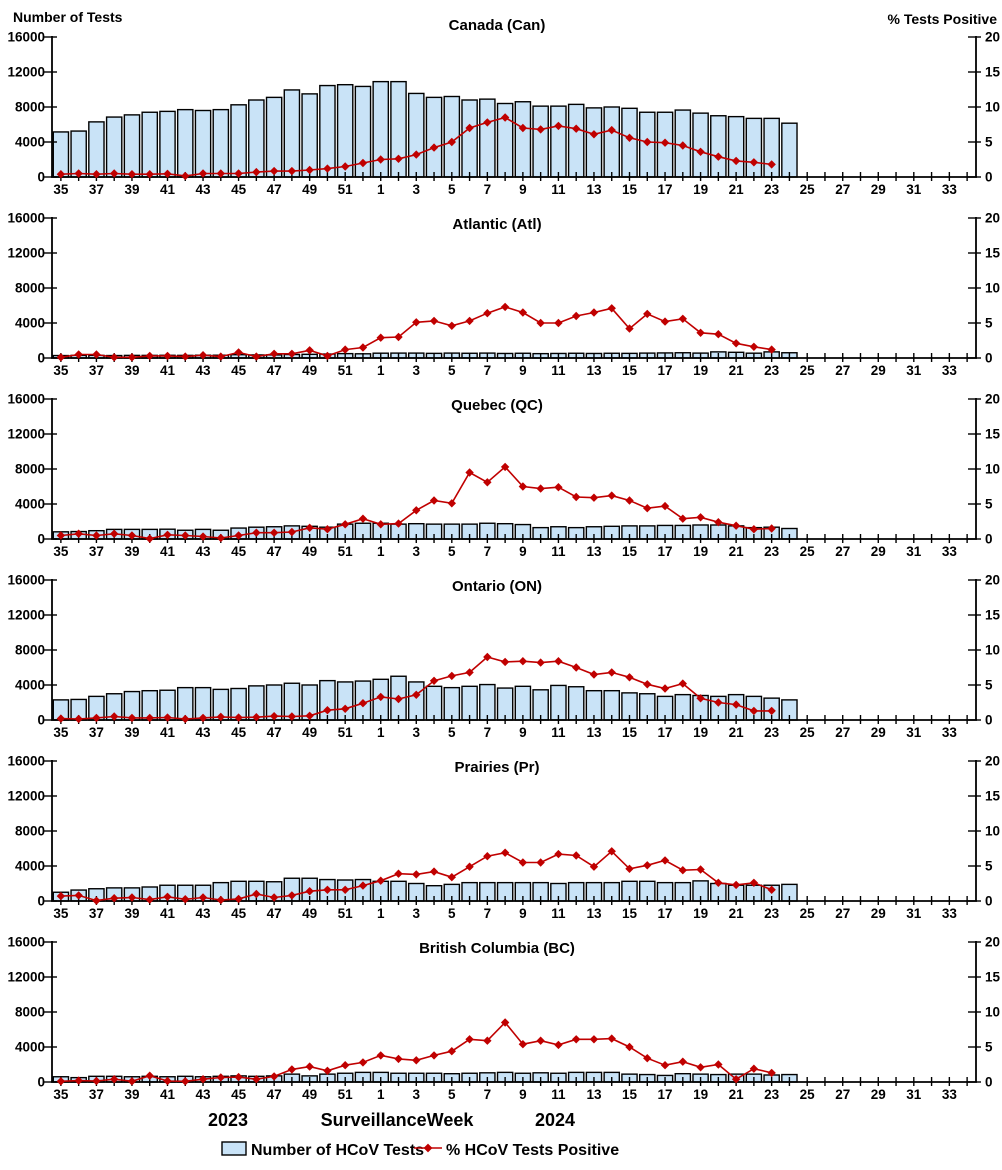 The image size is (1002, 1170). Describe the element at coordinates (374, 1120) in the screenshot. I see `x-axis-title-word1: Surveillance` at that location.